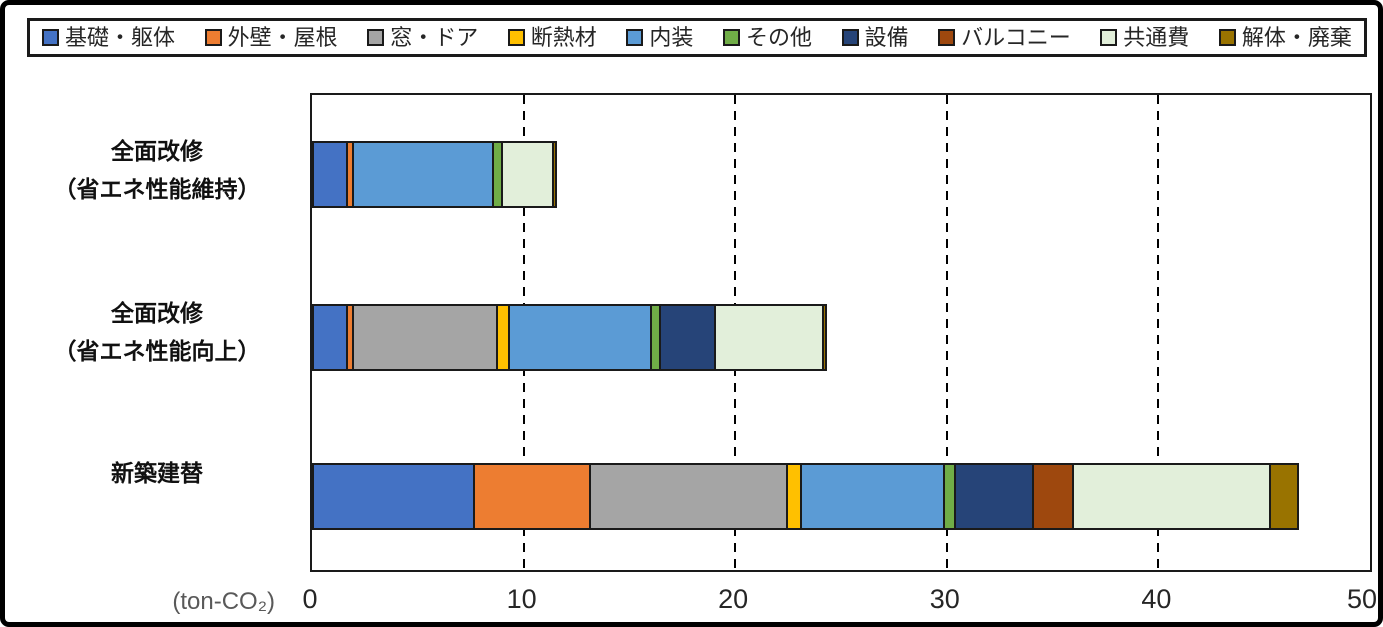 The width and height of the screenshot is (1383, 627). I want to click on legend-item-label: 共通費, so click(1156, 37).